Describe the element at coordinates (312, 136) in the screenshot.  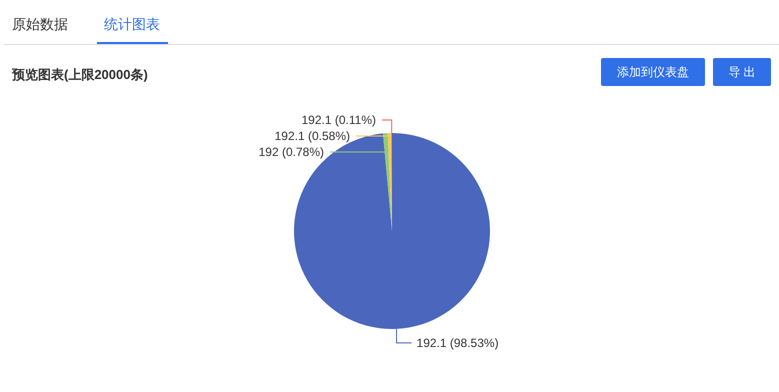
I see `slice-label: 192.1 (0.58%)` at that location.